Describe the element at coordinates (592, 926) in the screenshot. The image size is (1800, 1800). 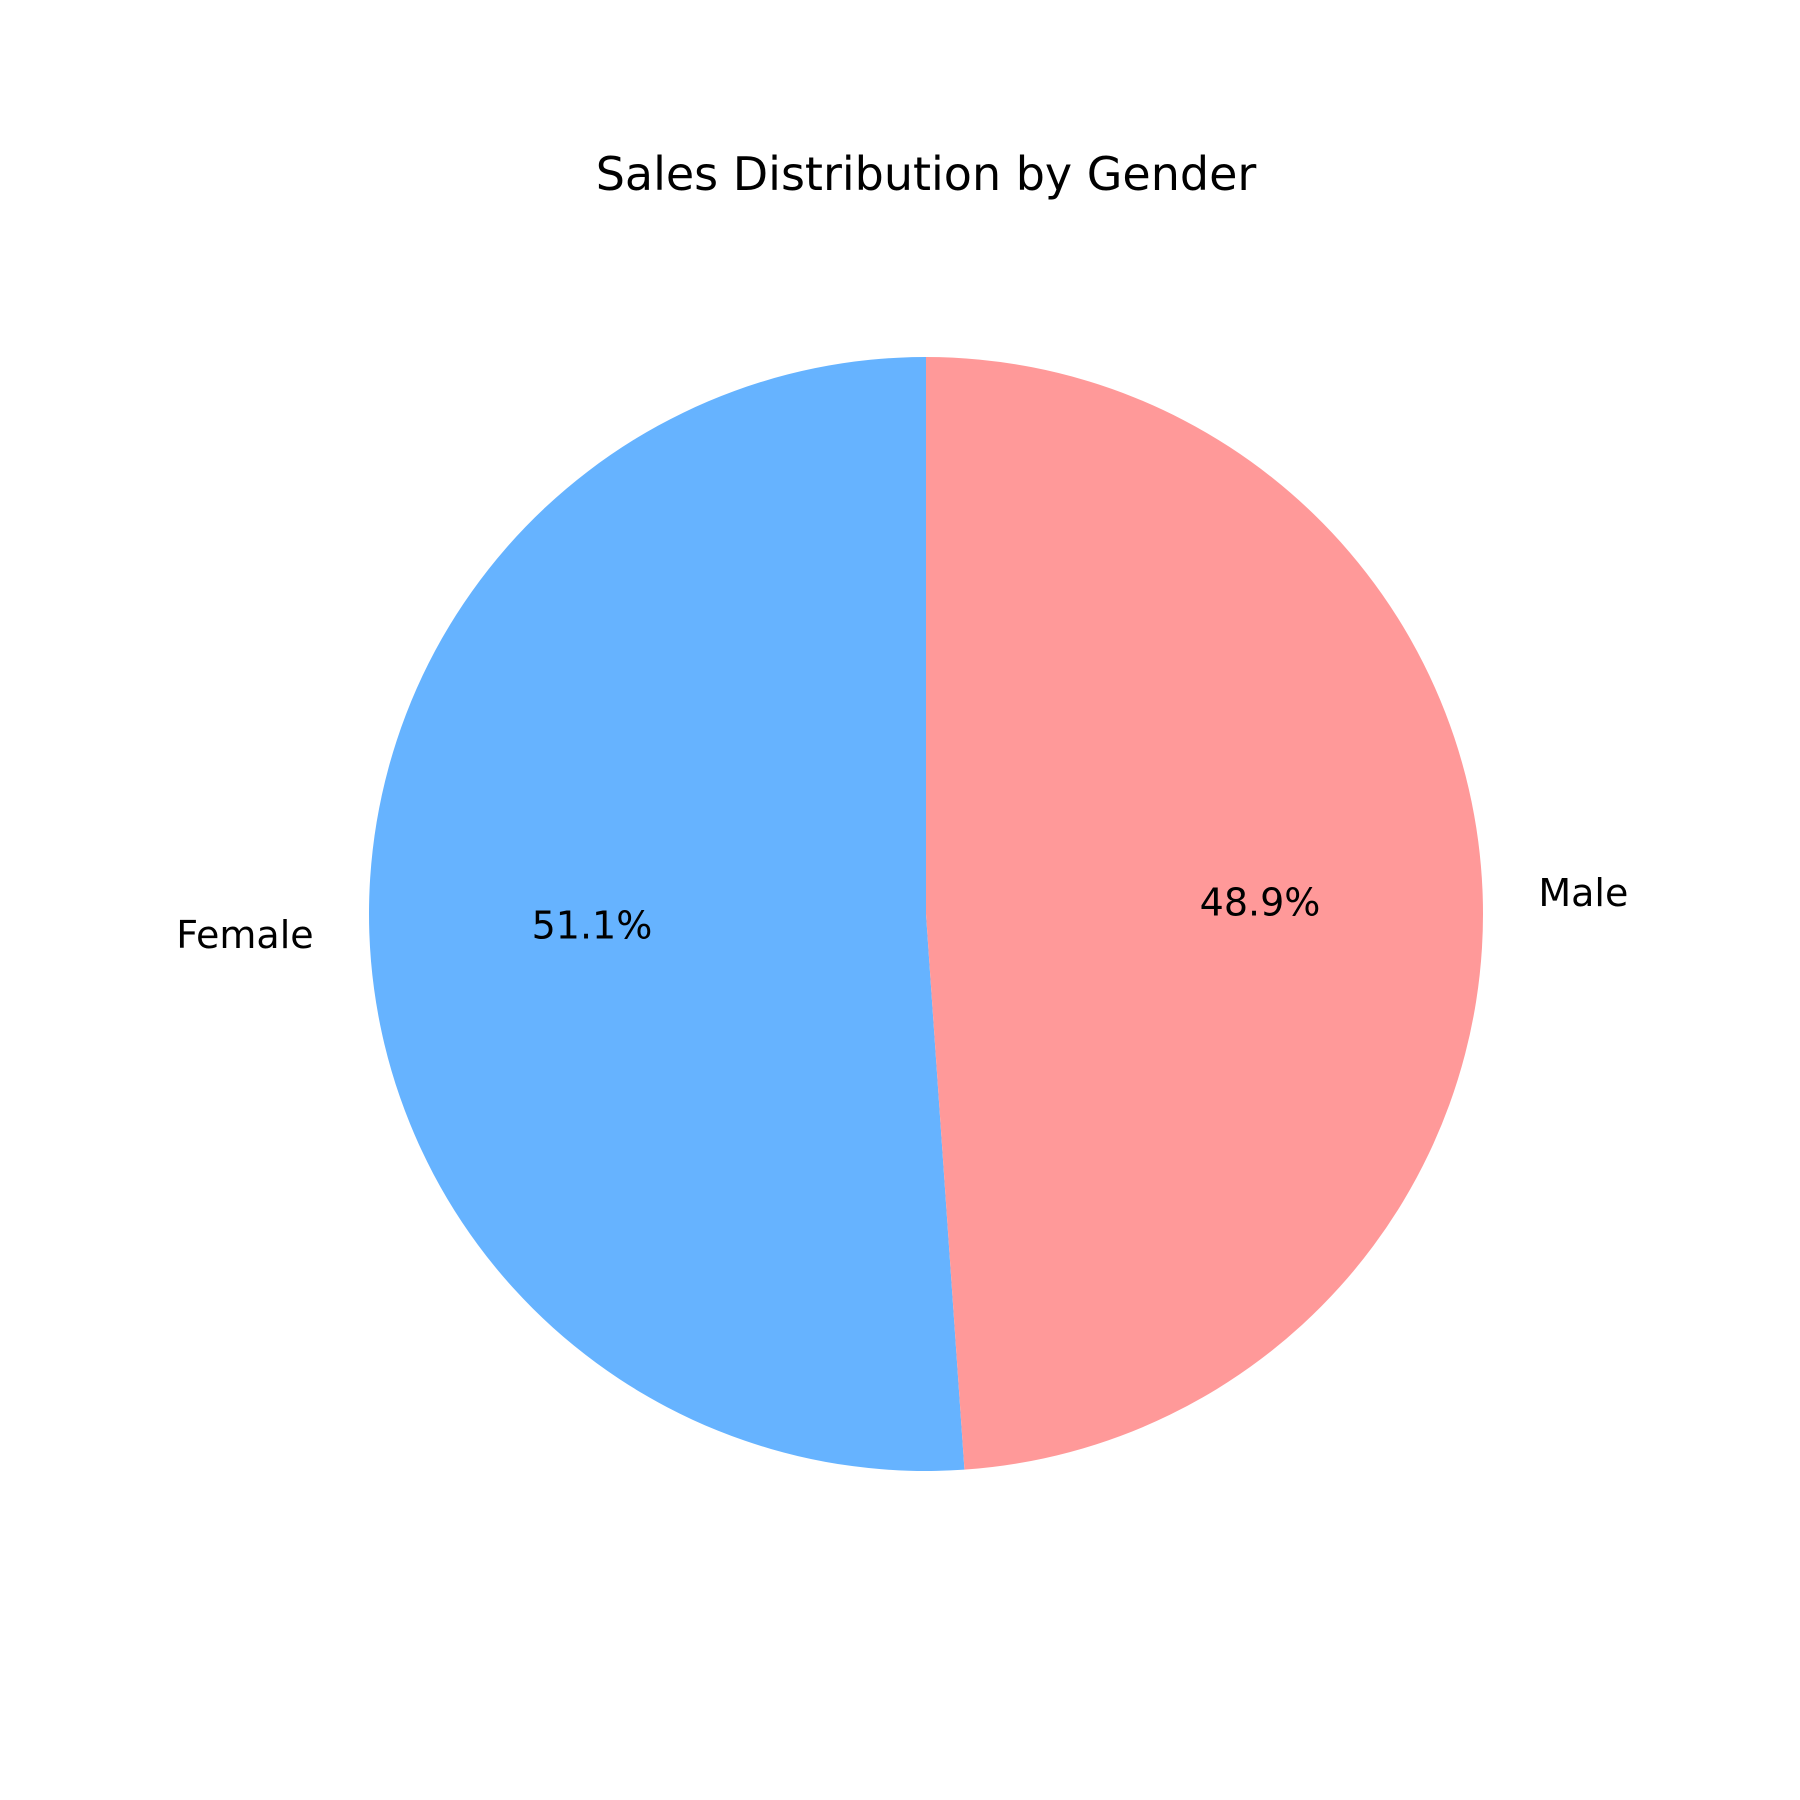
I see `pct-label-female: 51.1%` at that location.